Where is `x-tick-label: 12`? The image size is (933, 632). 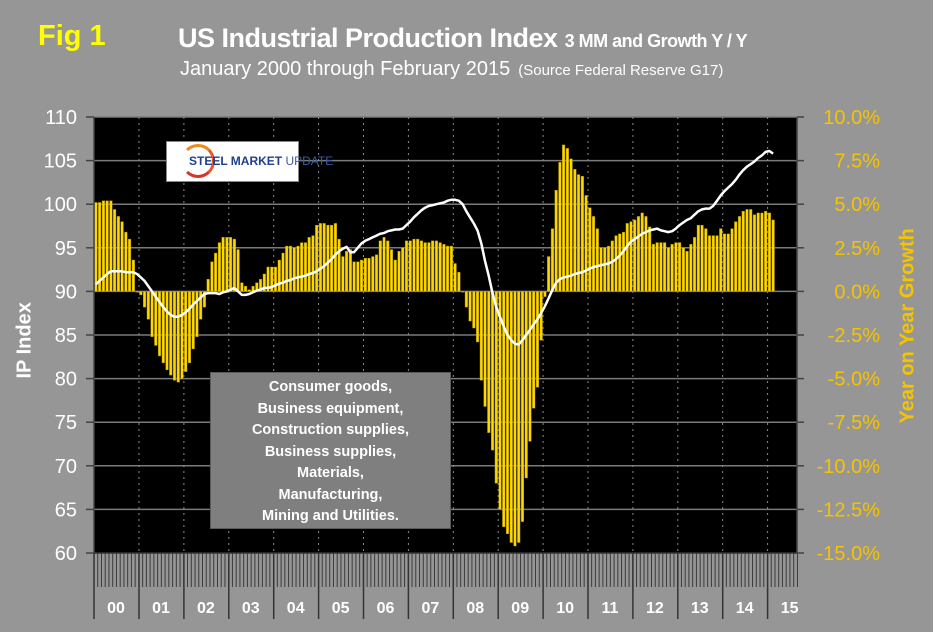
x-tick-label: 12 is located at coordinates (655, 608).